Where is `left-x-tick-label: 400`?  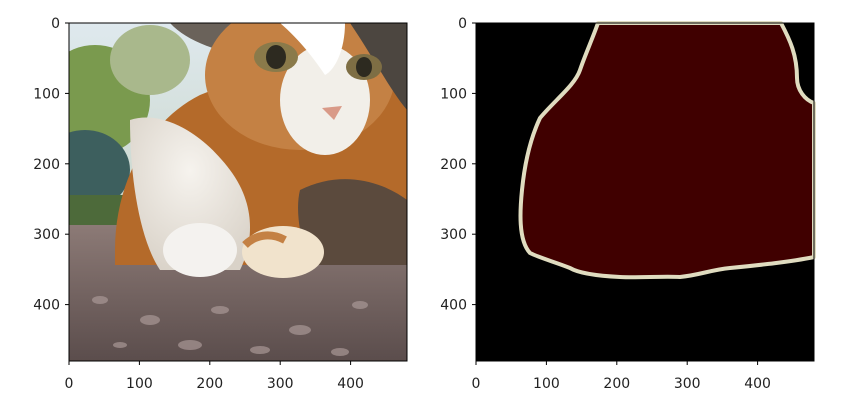
left-x-tick-label: 400 is located at coordinates (350, 384).